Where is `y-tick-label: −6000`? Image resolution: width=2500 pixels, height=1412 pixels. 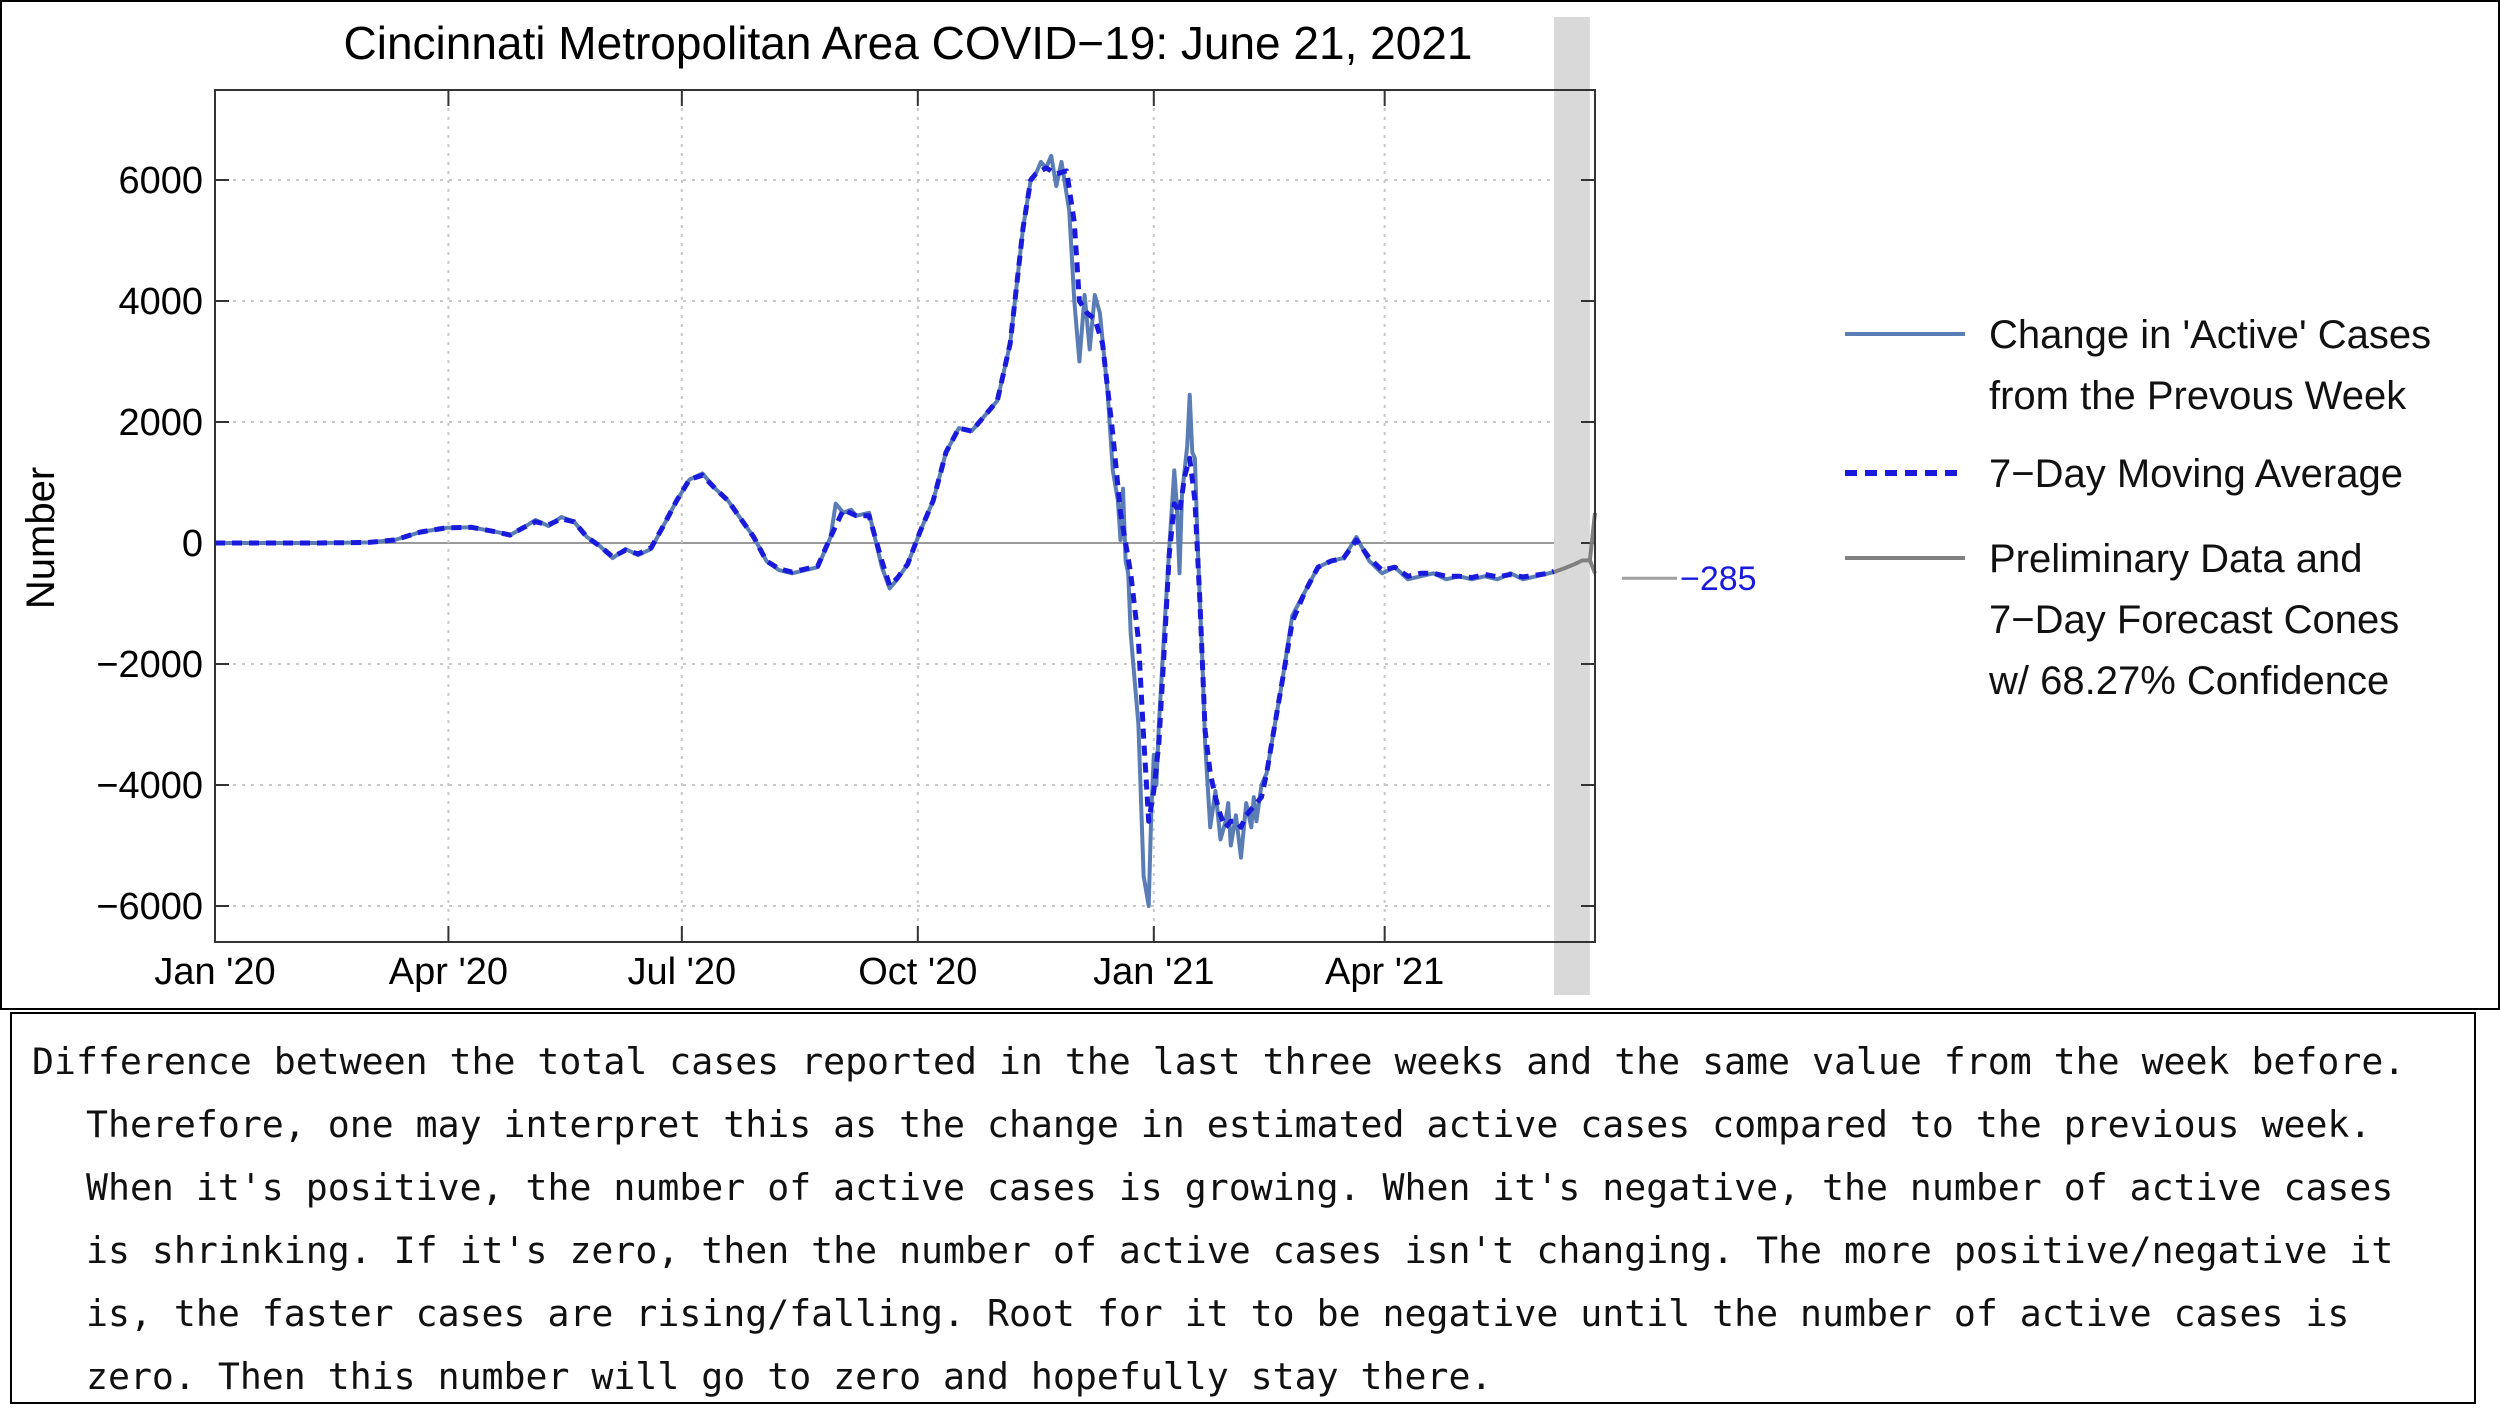 y-tick-label: −6000 is located at coordinates (149, 907).